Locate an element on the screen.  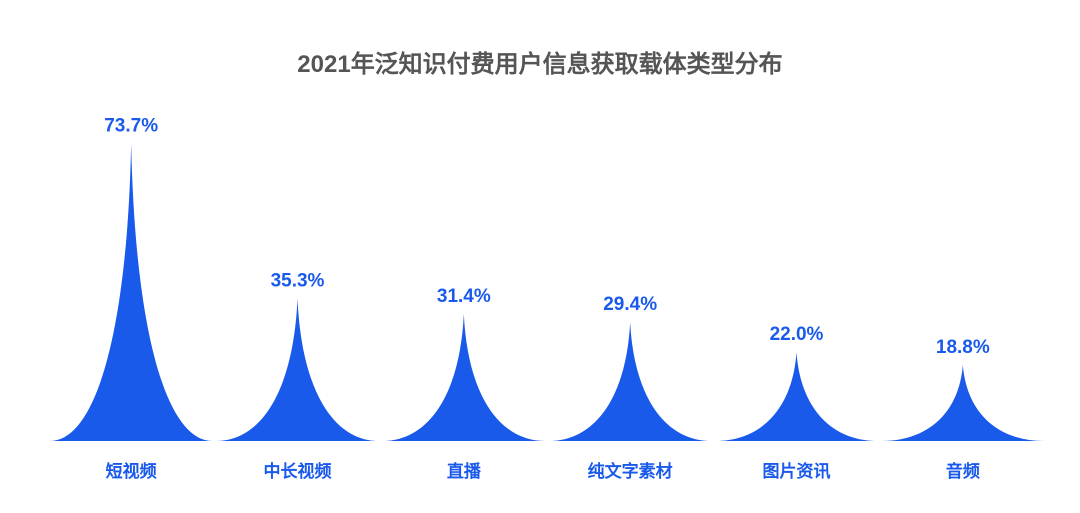
bar-5: 18.8% 音频 is located at coordinates (962, 409).